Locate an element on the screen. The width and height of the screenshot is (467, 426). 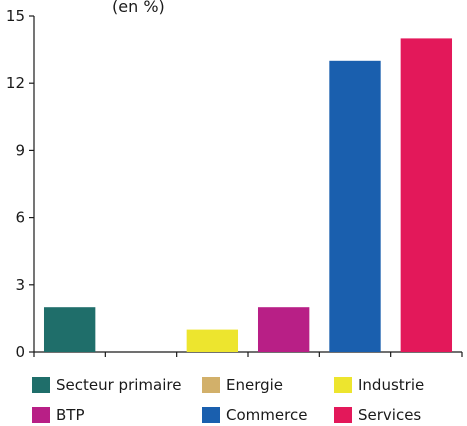
legend-label-secteur-primaire: Secteur primaire is located at coordinates (119, 385).